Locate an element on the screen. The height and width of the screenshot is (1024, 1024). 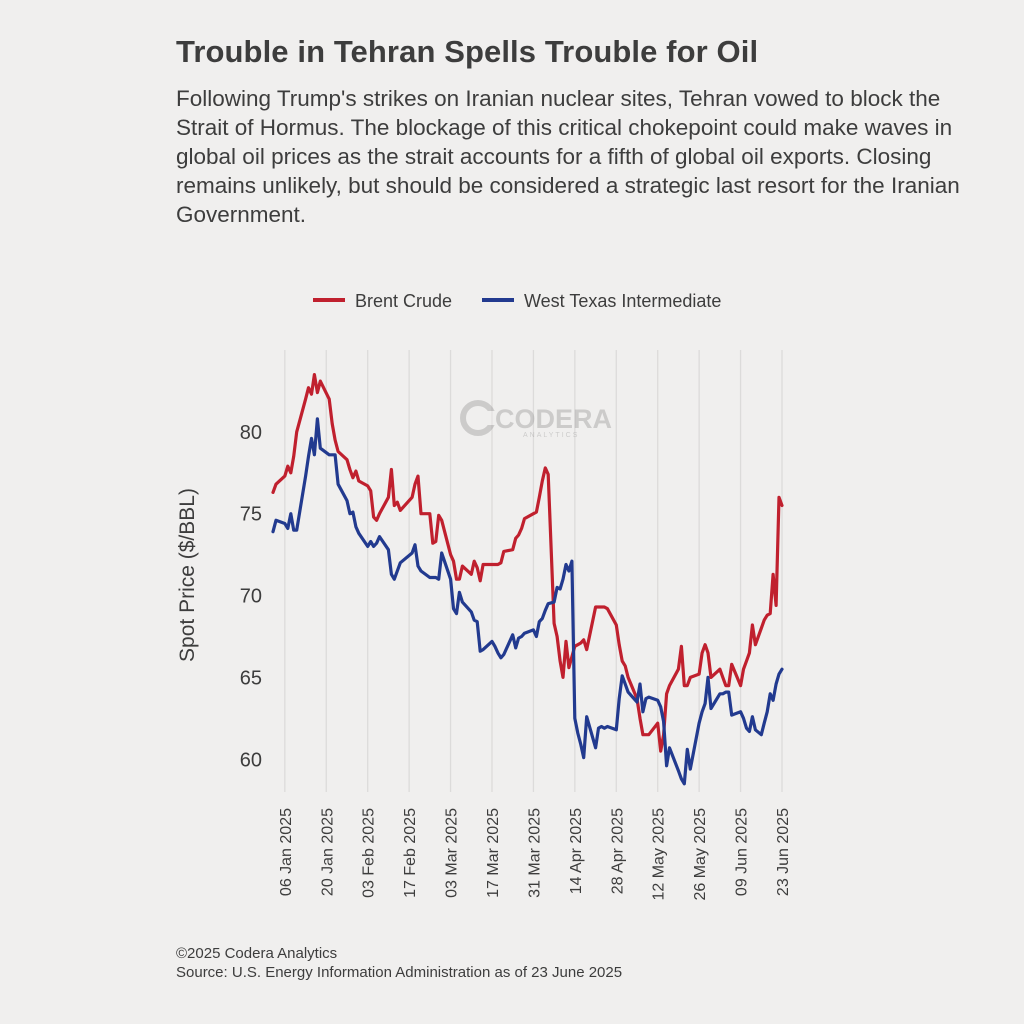
x-tick-label: 20 Jan 2025 is located at coordinates (327, 852).